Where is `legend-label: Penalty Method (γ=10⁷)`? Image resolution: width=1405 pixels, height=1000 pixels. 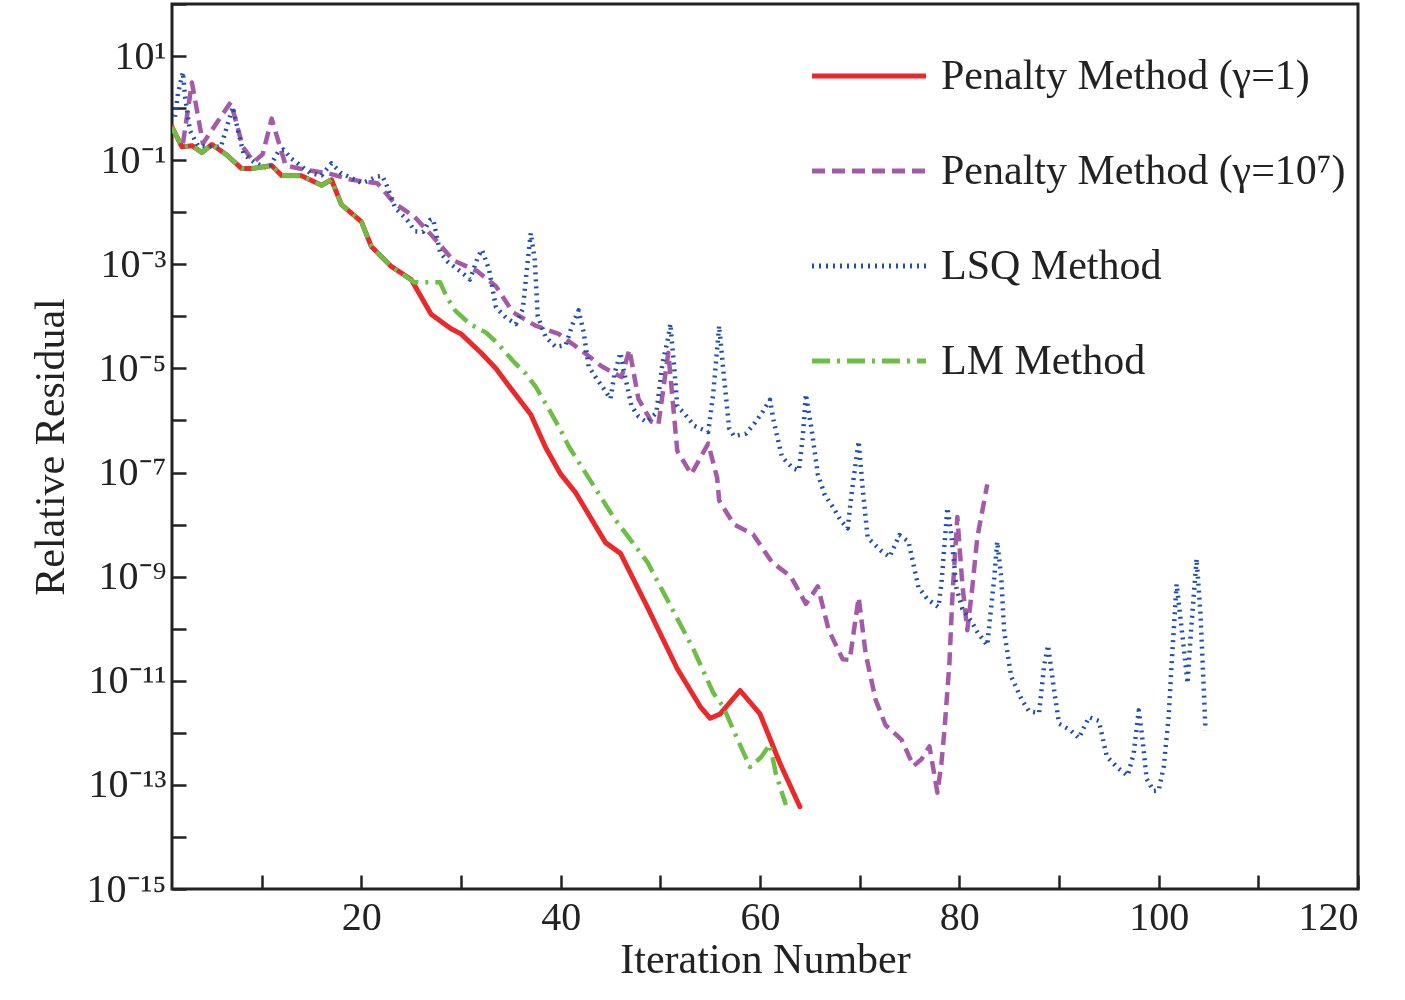 legend-label: Penalty Method (γ=10⁷) is located at coordinates (1143, 170).